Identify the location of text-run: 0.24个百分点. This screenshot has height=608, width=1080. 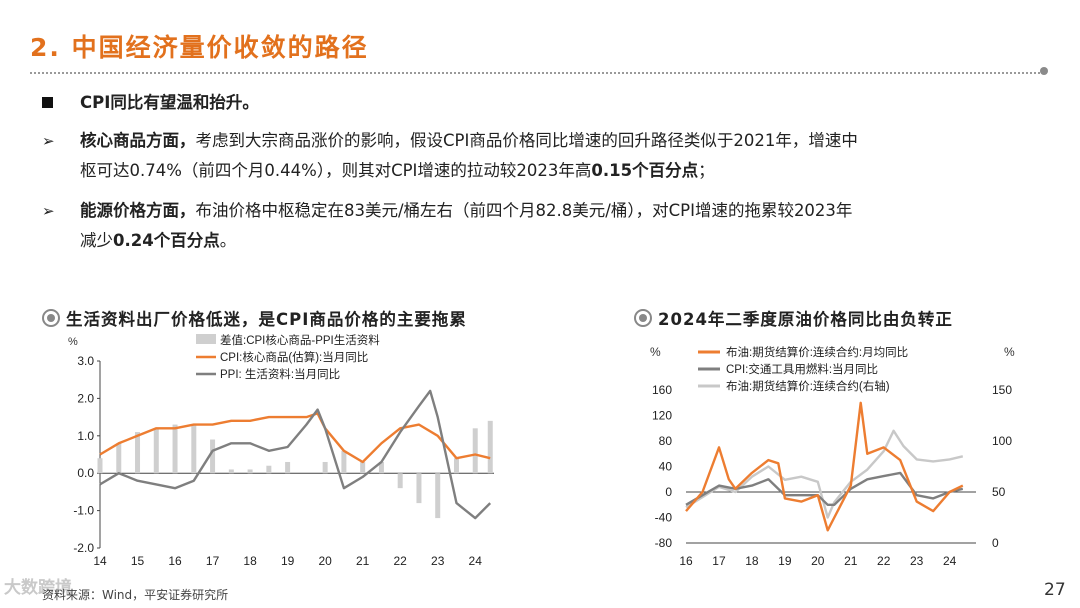
(166, 240).